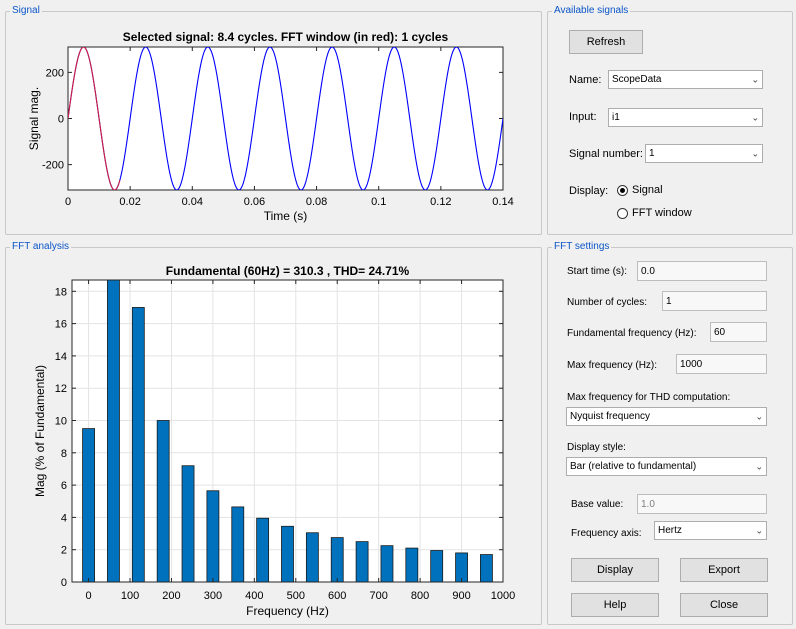  I want to click on signal-number-dropdown: 1 ⌄, so click(704, 153).